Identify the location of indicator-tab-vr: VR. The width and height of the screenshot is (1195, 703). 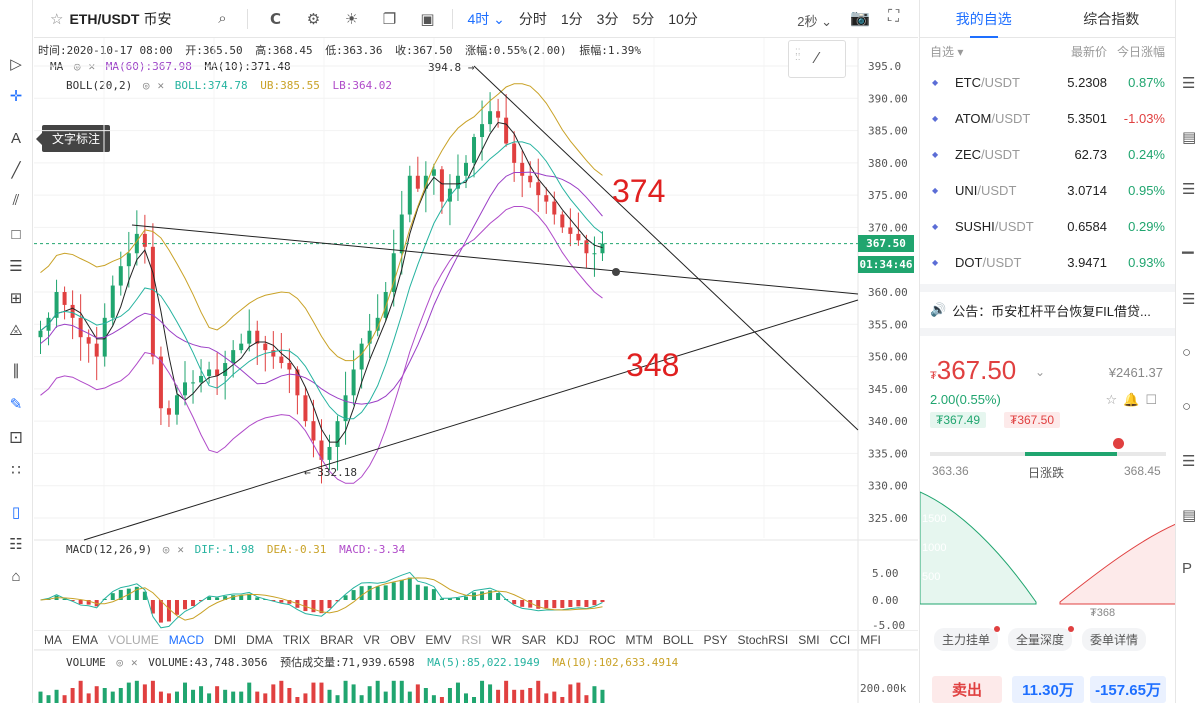
(372, 640).